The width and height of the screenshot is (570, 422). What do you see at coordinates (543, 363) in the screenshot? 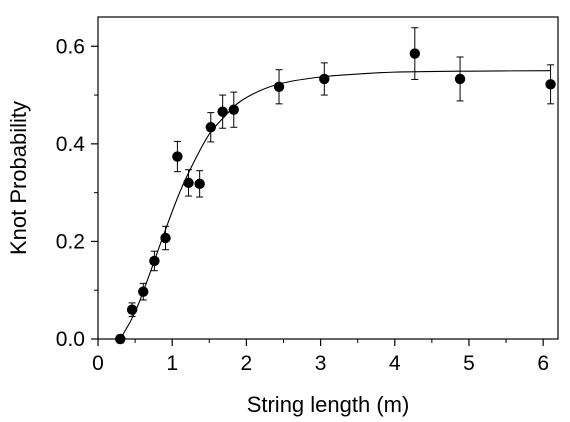
I see `x-tick-label: 6` at bounding box center [543, 363].